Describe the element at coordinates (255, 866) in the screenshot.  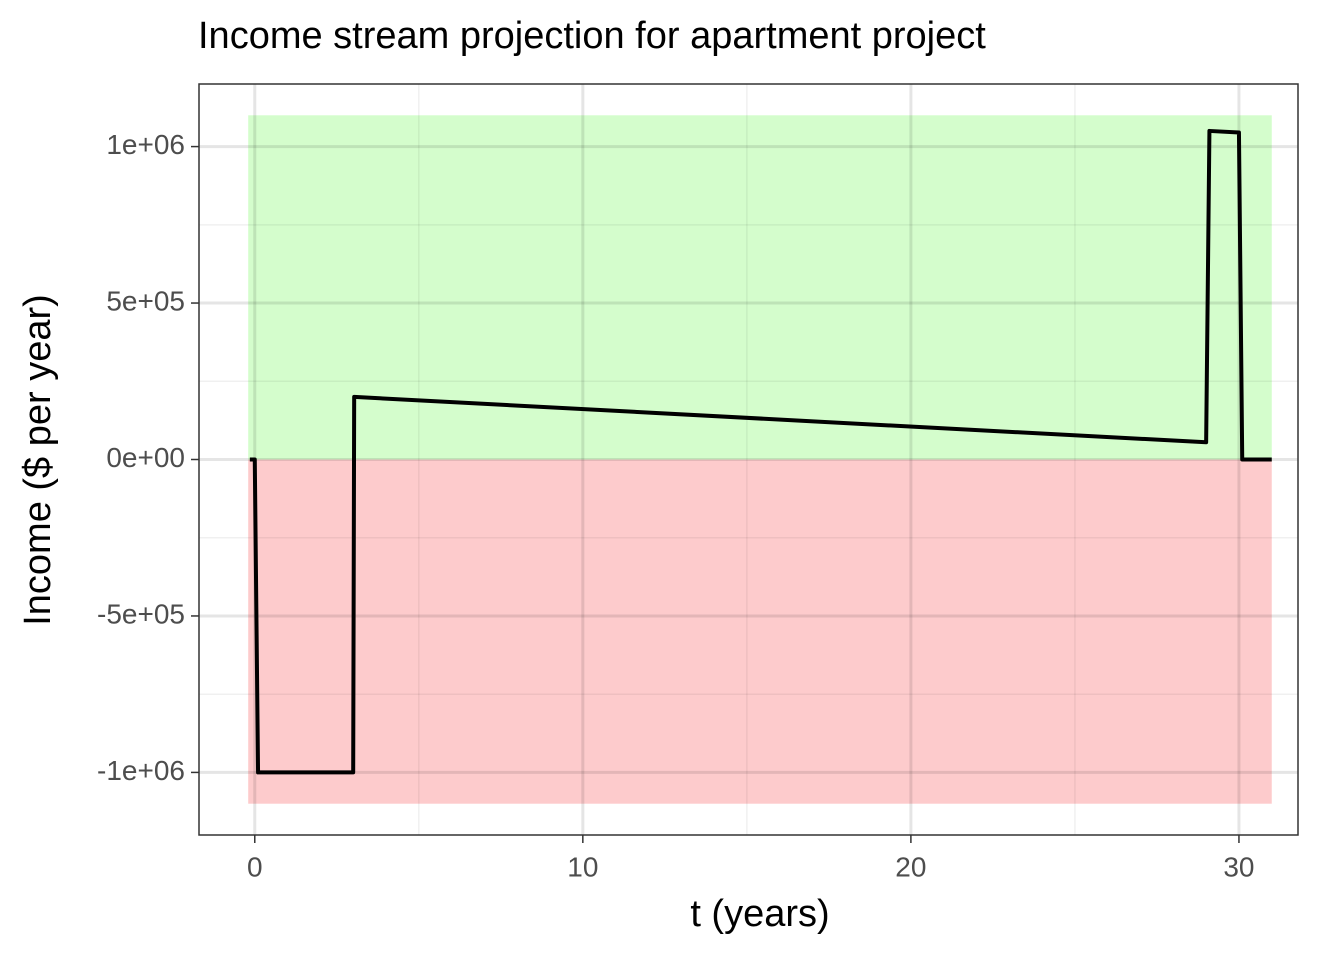
I see `x-tick-label: 0` at that location.